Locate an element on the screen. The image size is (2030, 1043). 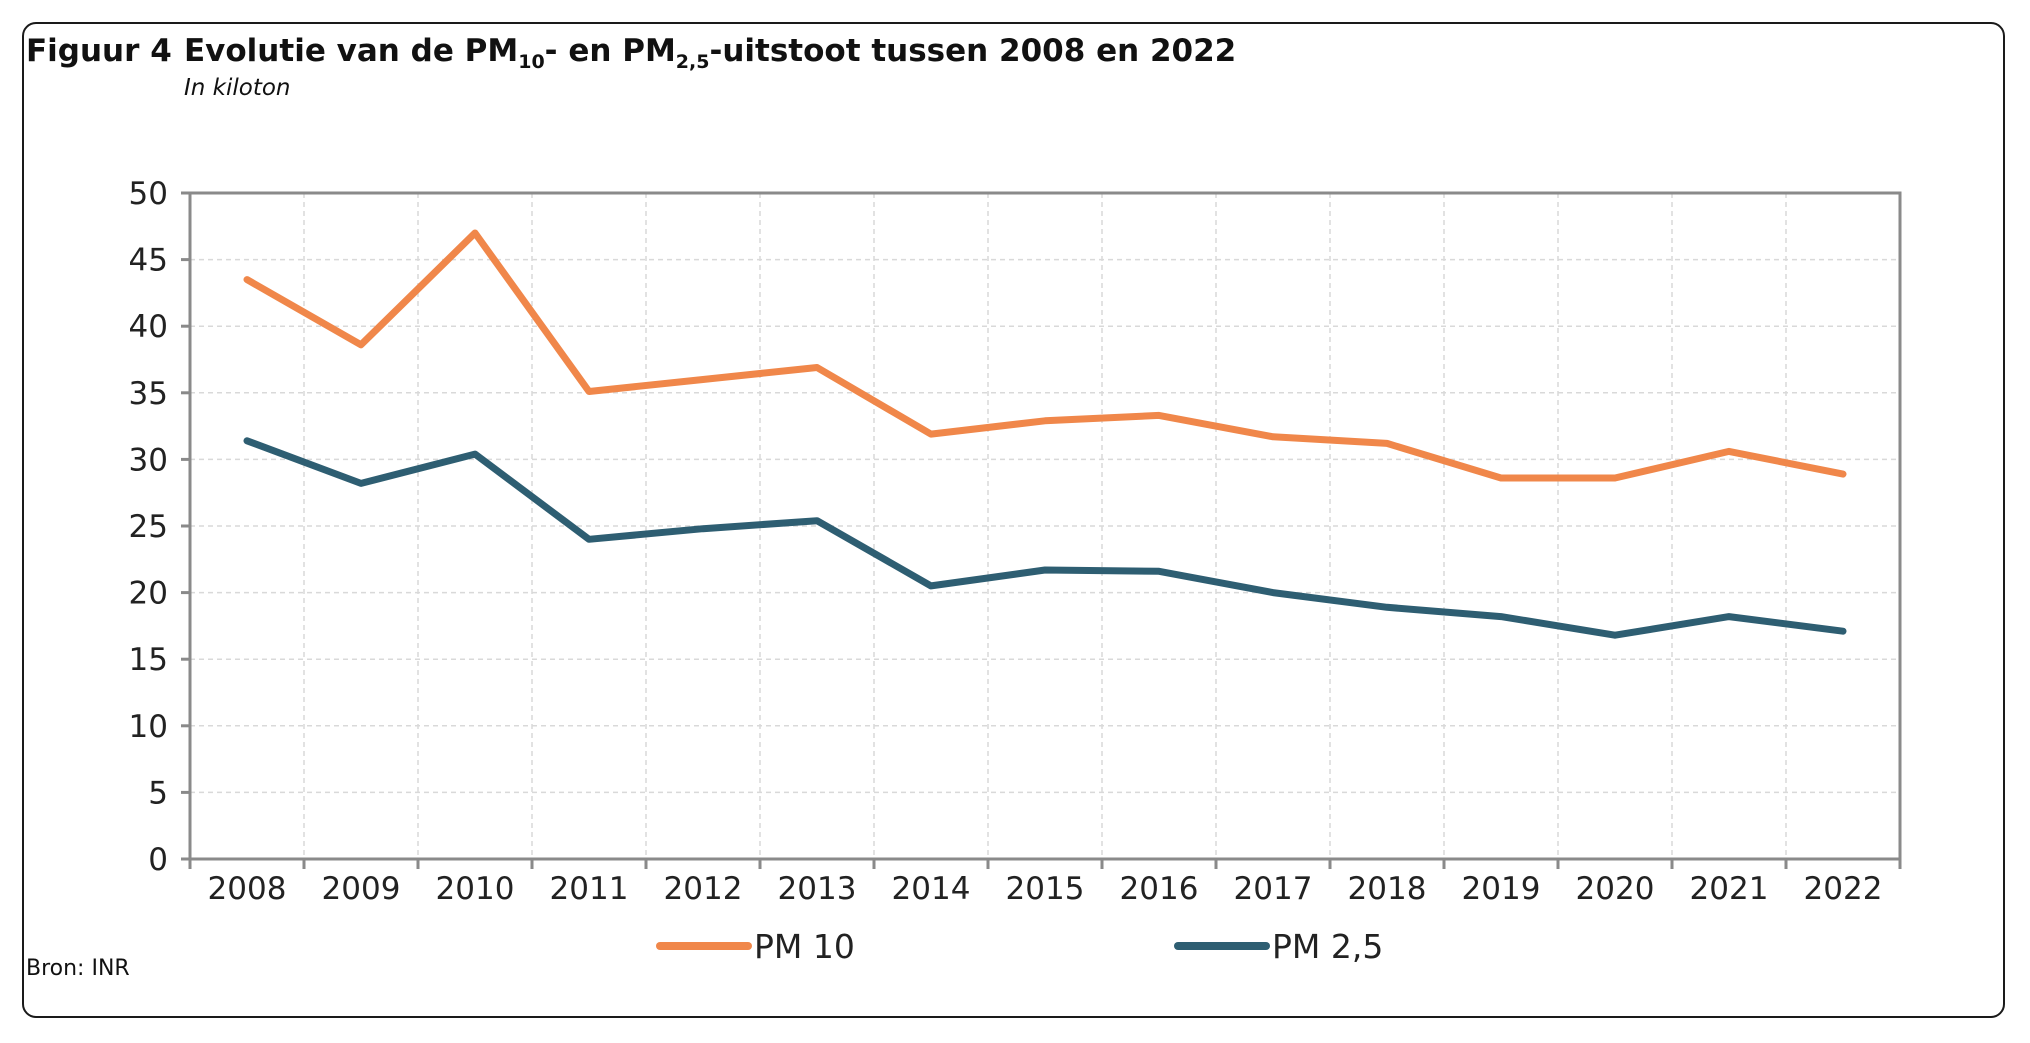
x-tick-label: 2022 is located at coordinates (1843, 889).